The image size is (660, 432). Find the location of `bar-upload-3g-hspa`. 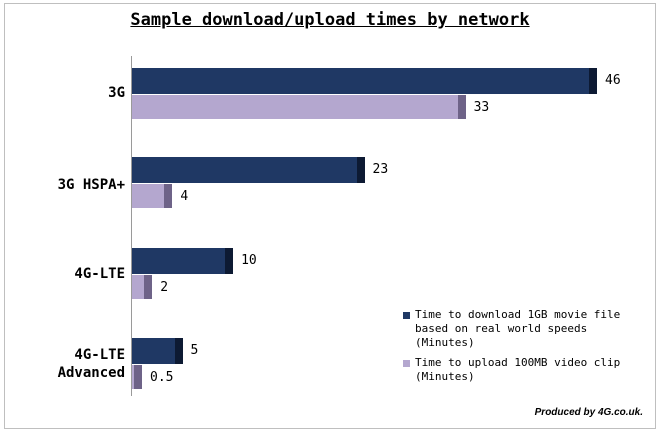

bar-upload-3g-hspa is located at coordinates (152, 196).